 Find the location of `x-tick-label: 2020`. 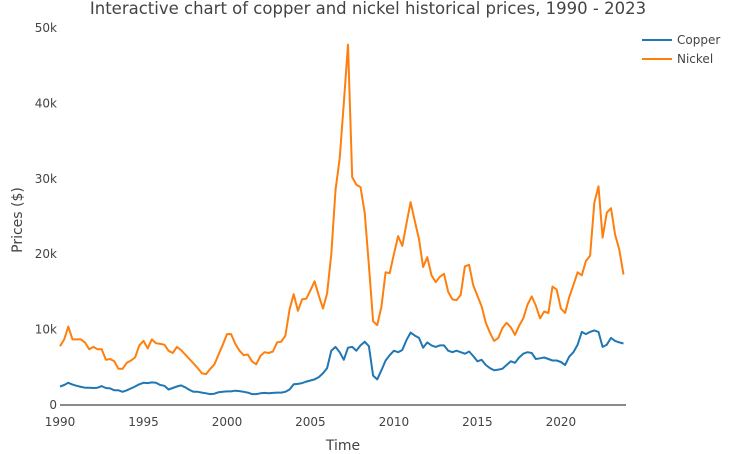

x-tick-label: 2020 is located at coordinates (561, 422).